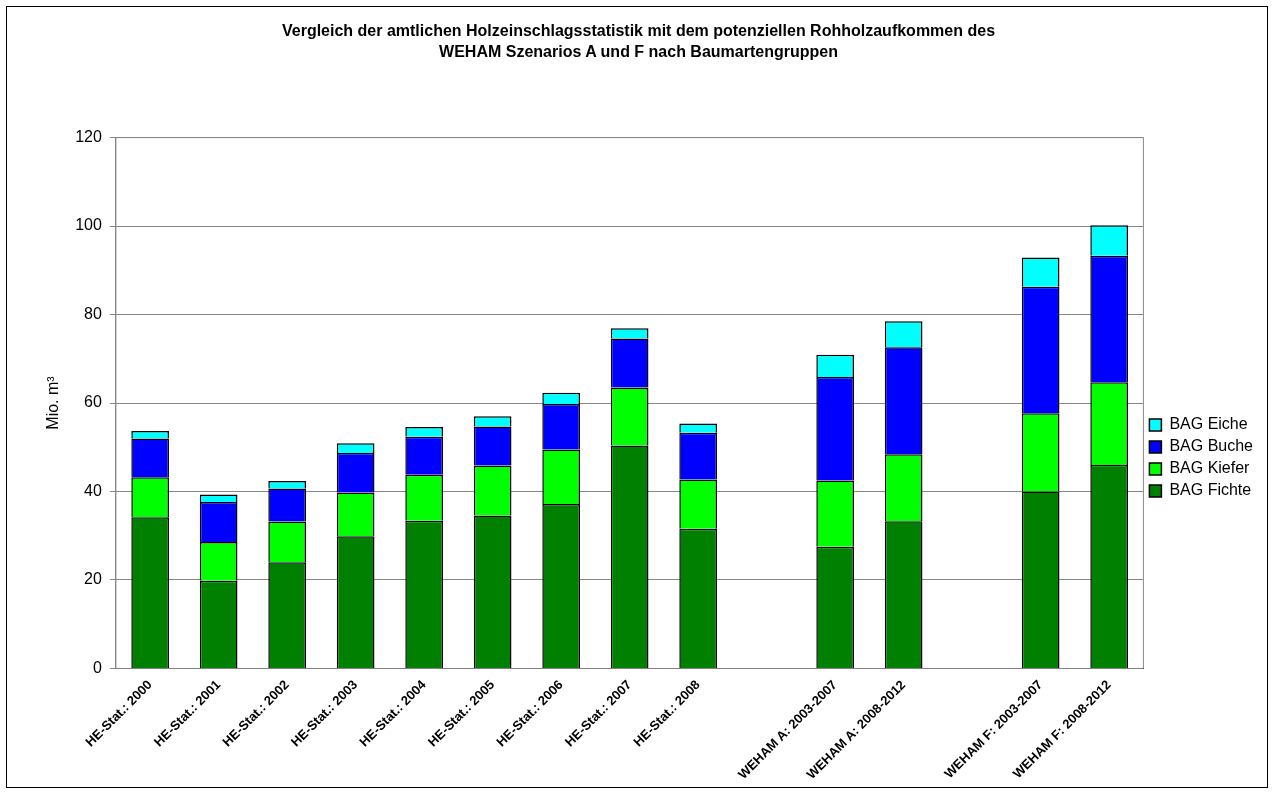 Image resolution: width=1277 pixels, height=796 pixels. What do you see at coordinates (93, 402) in the screenshot?
I see `y-tick-label: 60` at bounding box center [93, 402].